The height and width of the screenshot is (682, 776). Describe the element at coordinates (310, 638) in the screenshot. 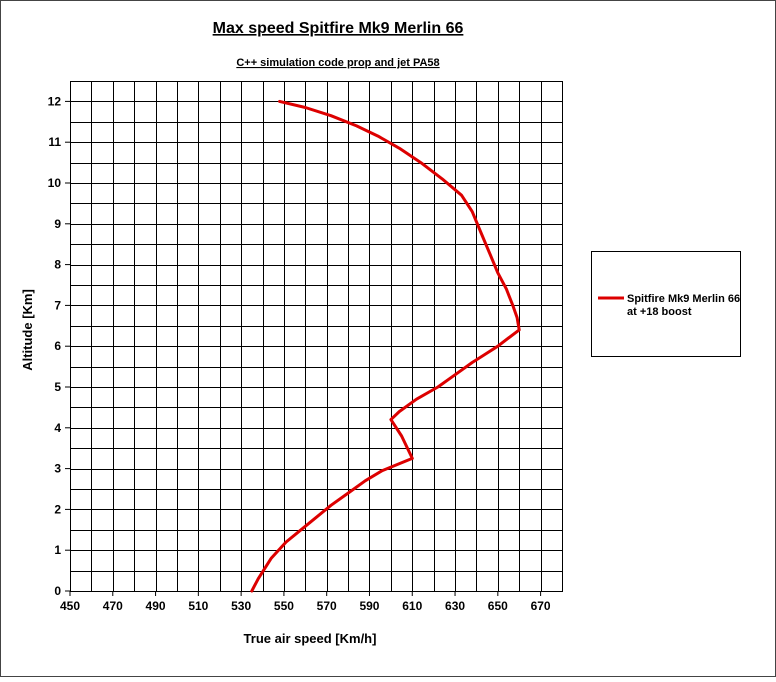

I see `x-axis-label: True air speed [Km/h]` at that location.